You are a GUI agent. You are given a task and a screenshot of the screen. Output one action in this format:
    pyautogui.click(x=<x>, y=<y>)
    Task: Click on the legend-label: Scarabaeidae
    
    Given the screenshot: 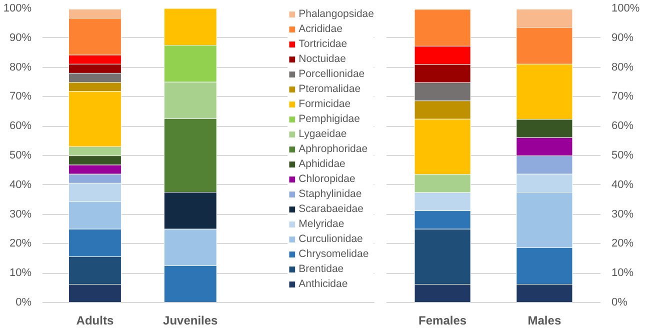 What is the action you would take?
    pyautogui.click(x=331, y=209)
    